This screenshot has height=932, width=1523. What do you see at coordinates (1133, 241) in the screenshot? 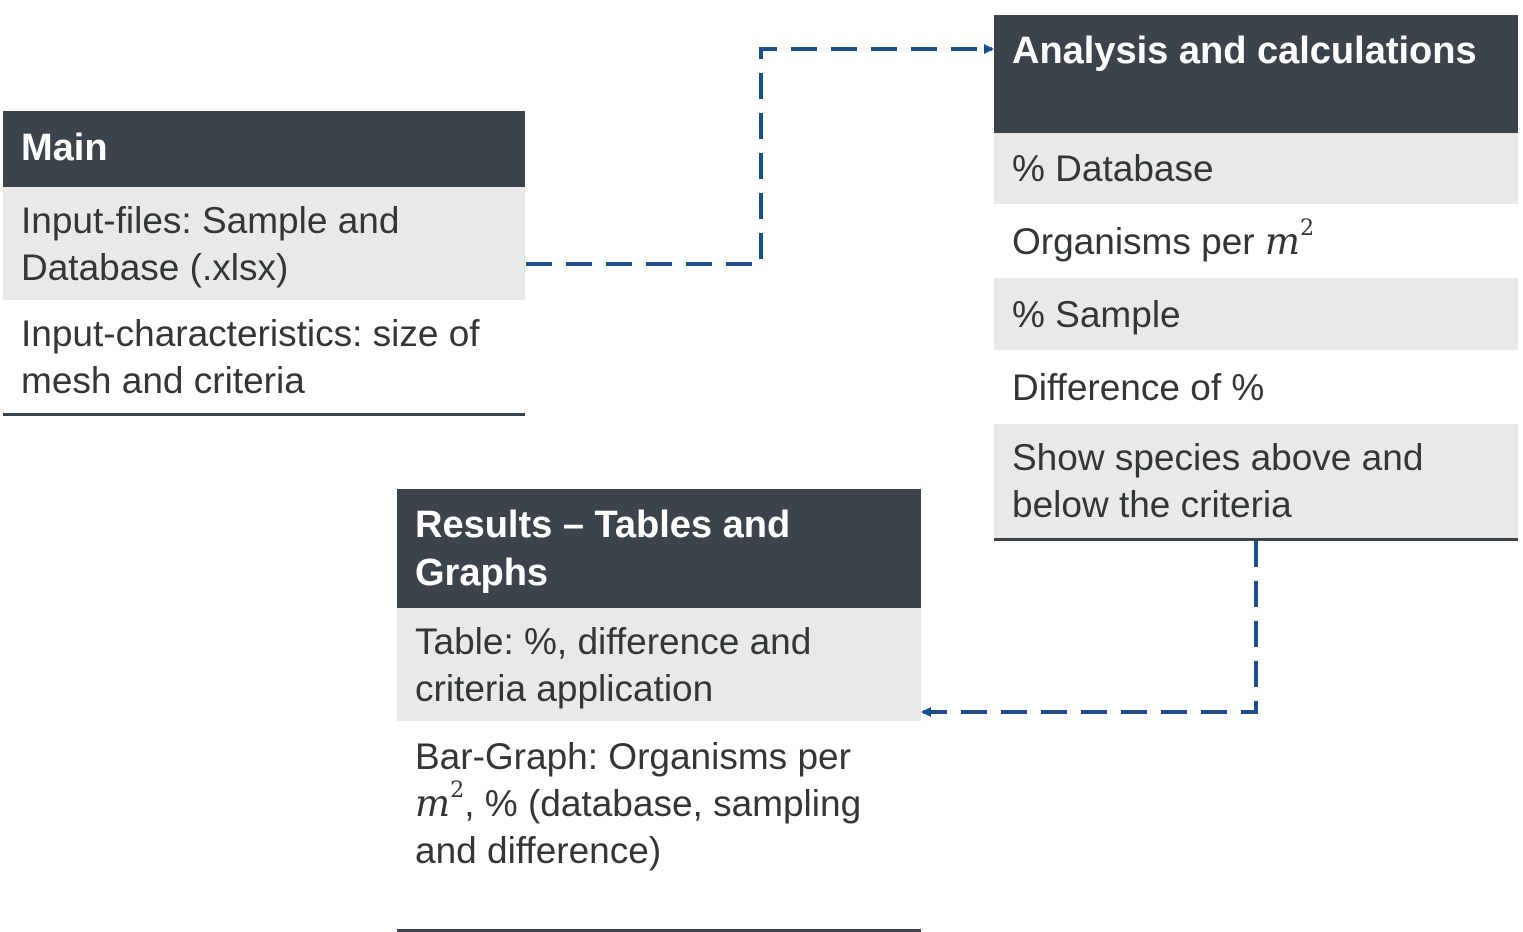
I see `analysis-organisms-label: Organisms per` at bounding box center [1133, 241].